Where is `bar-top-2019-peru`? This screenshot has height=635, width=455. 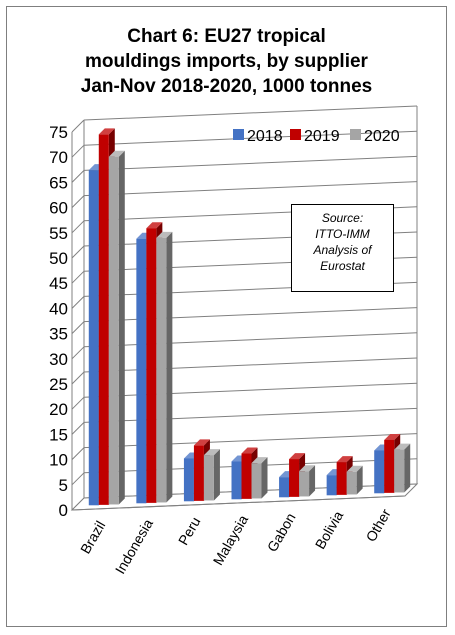 bar-top-2019-peru is located at coordinates (201, 442).